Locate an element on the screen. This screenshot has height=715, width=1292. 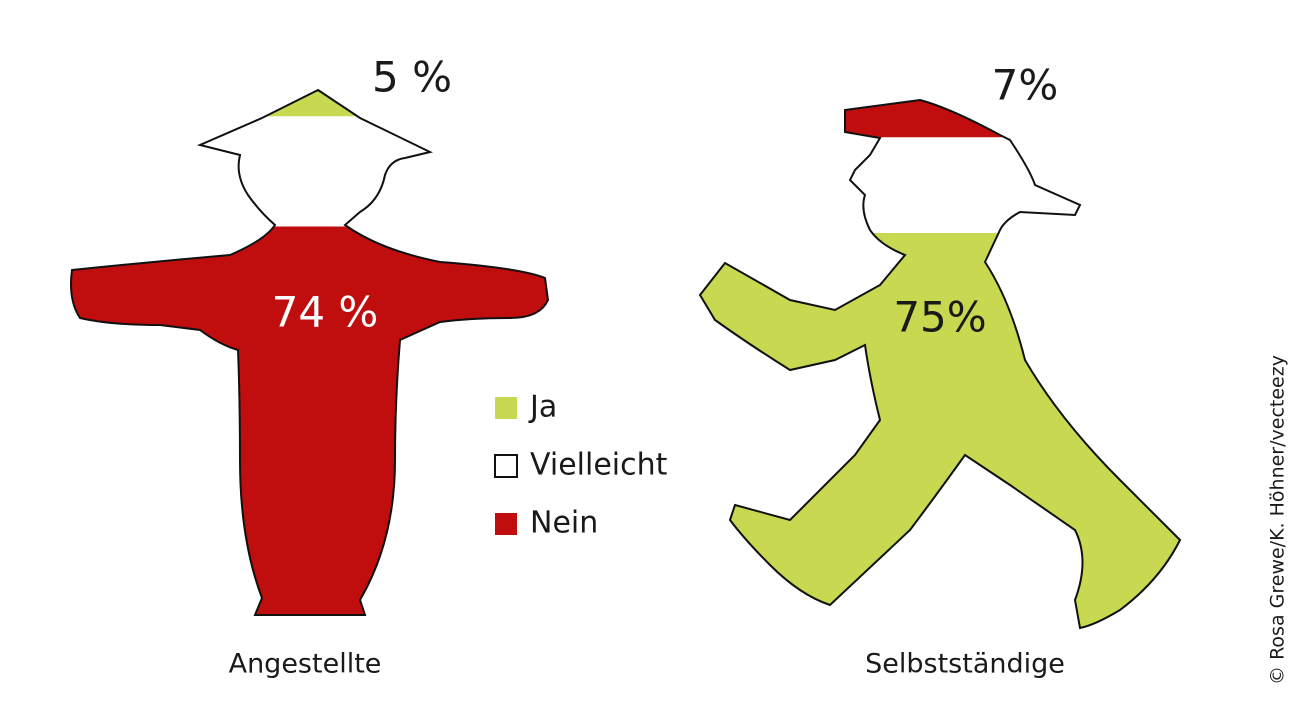
legend-label: Nein is located at coordinates (564, 523).